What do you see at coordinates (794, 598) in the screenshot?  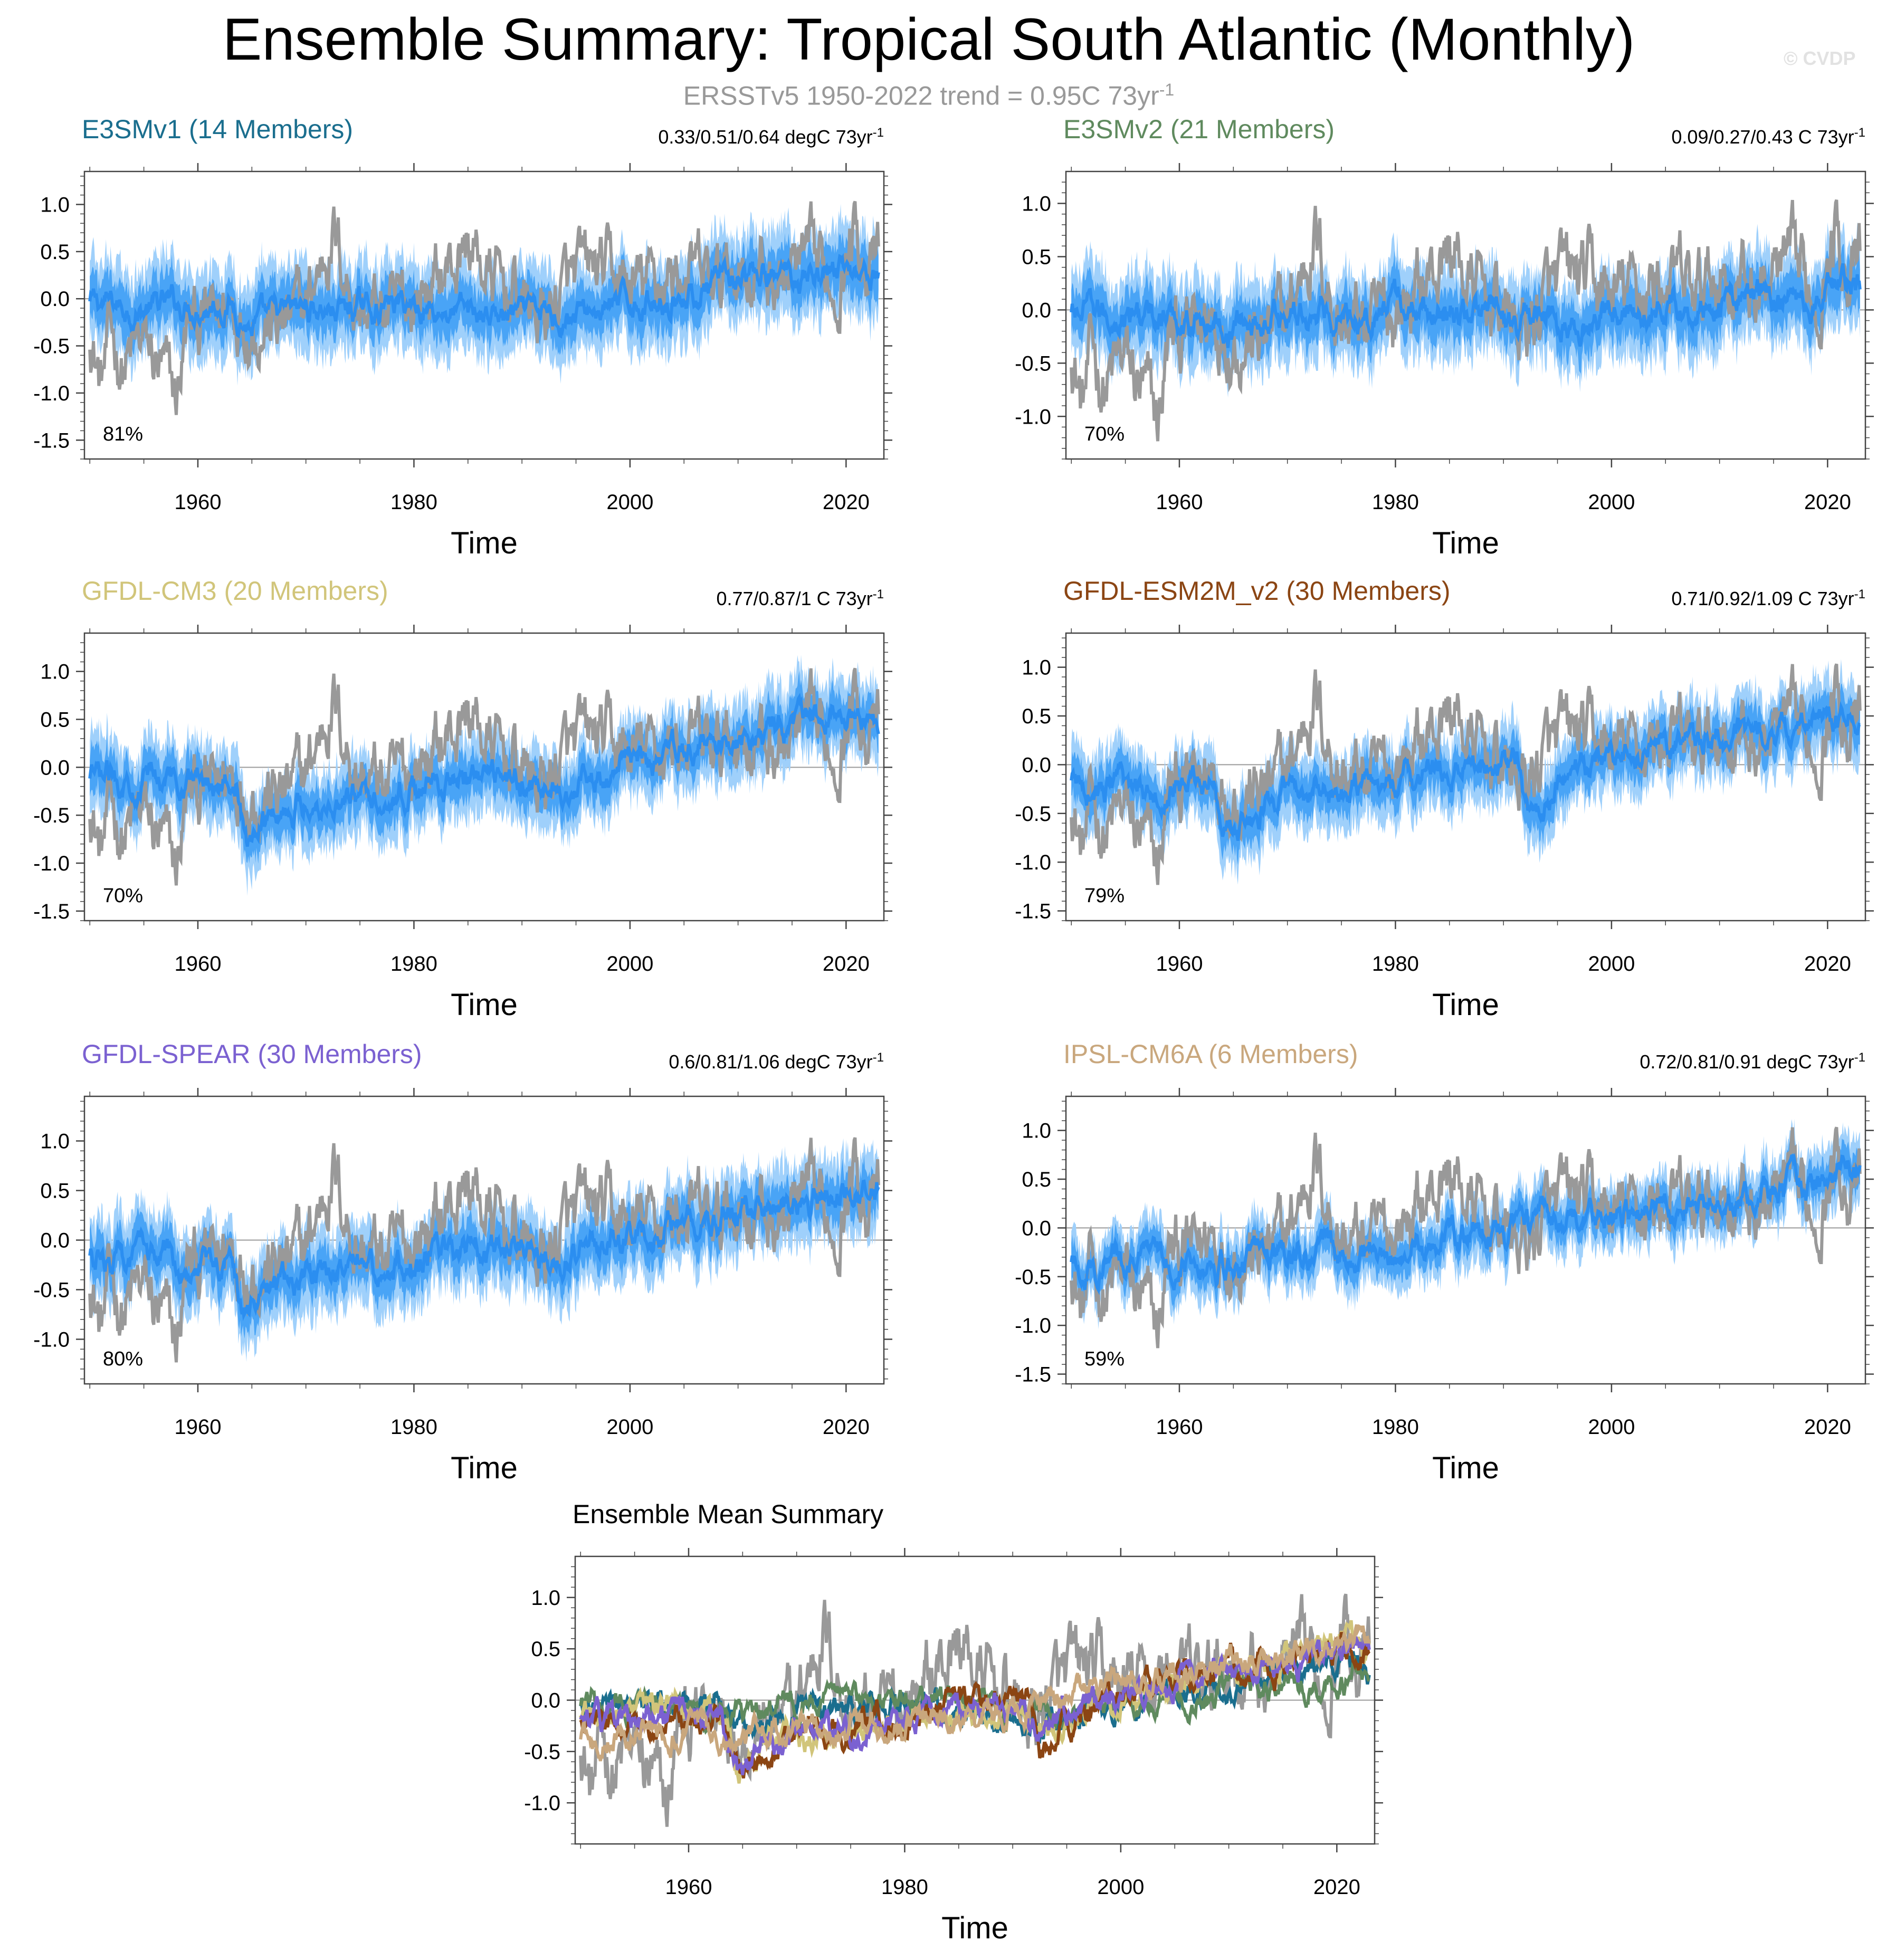 I see `panel-trend-text: 0.77/0.87/1 C 73yr` at bounding box center [794, 598].